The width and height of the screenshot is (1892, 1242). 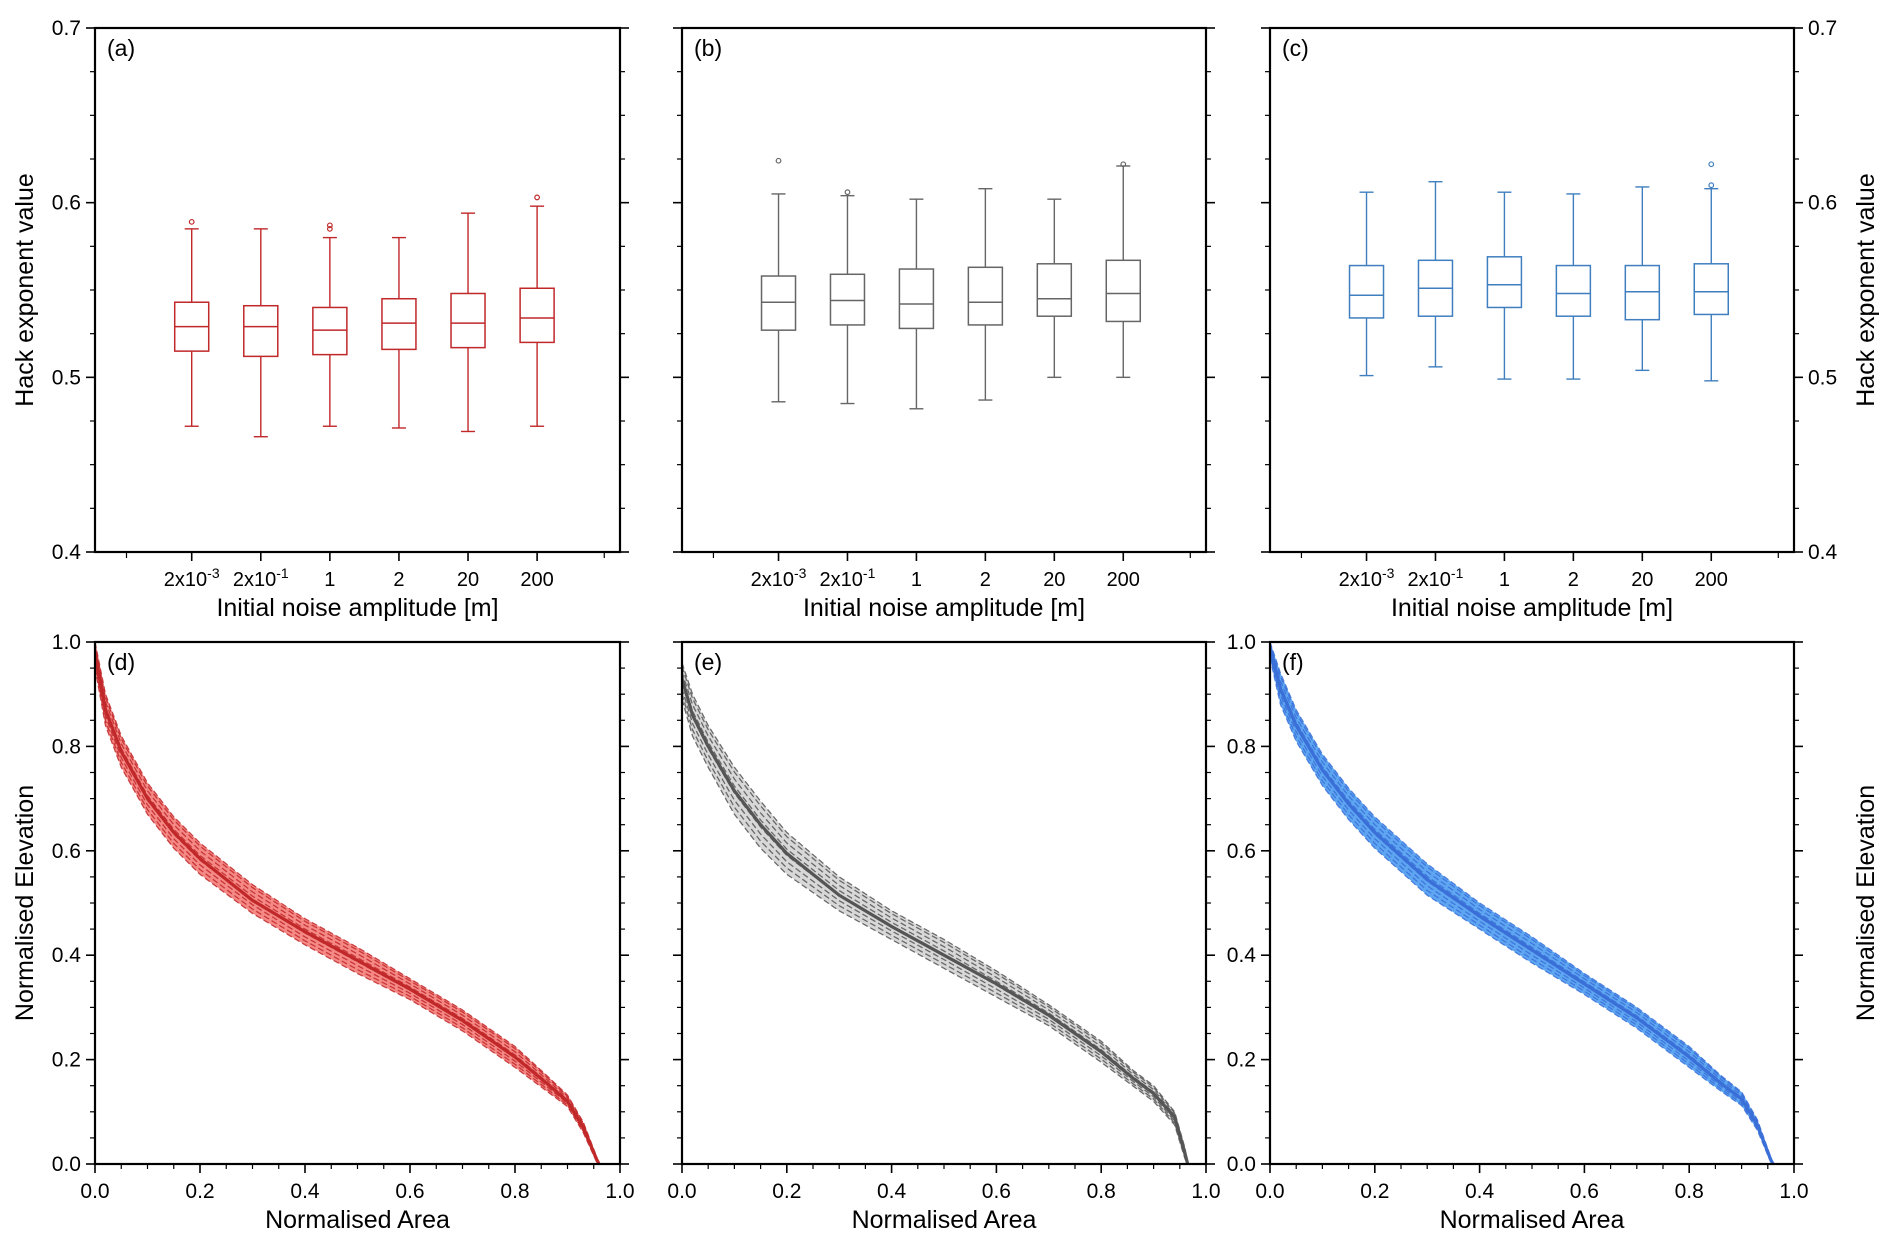 I want to click on y-tick-label: 0.4, so click(x=1242, y=955).